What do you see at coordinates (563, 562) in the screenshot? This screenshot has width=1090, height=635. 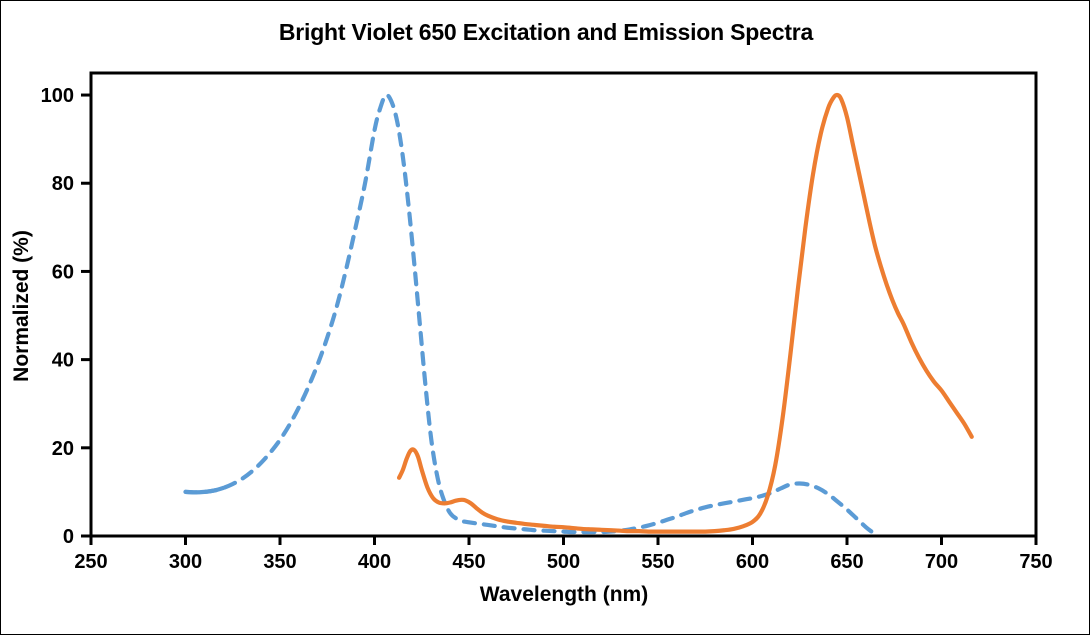 I see `x-tick-label: 500` at bounding box center [563, 562].